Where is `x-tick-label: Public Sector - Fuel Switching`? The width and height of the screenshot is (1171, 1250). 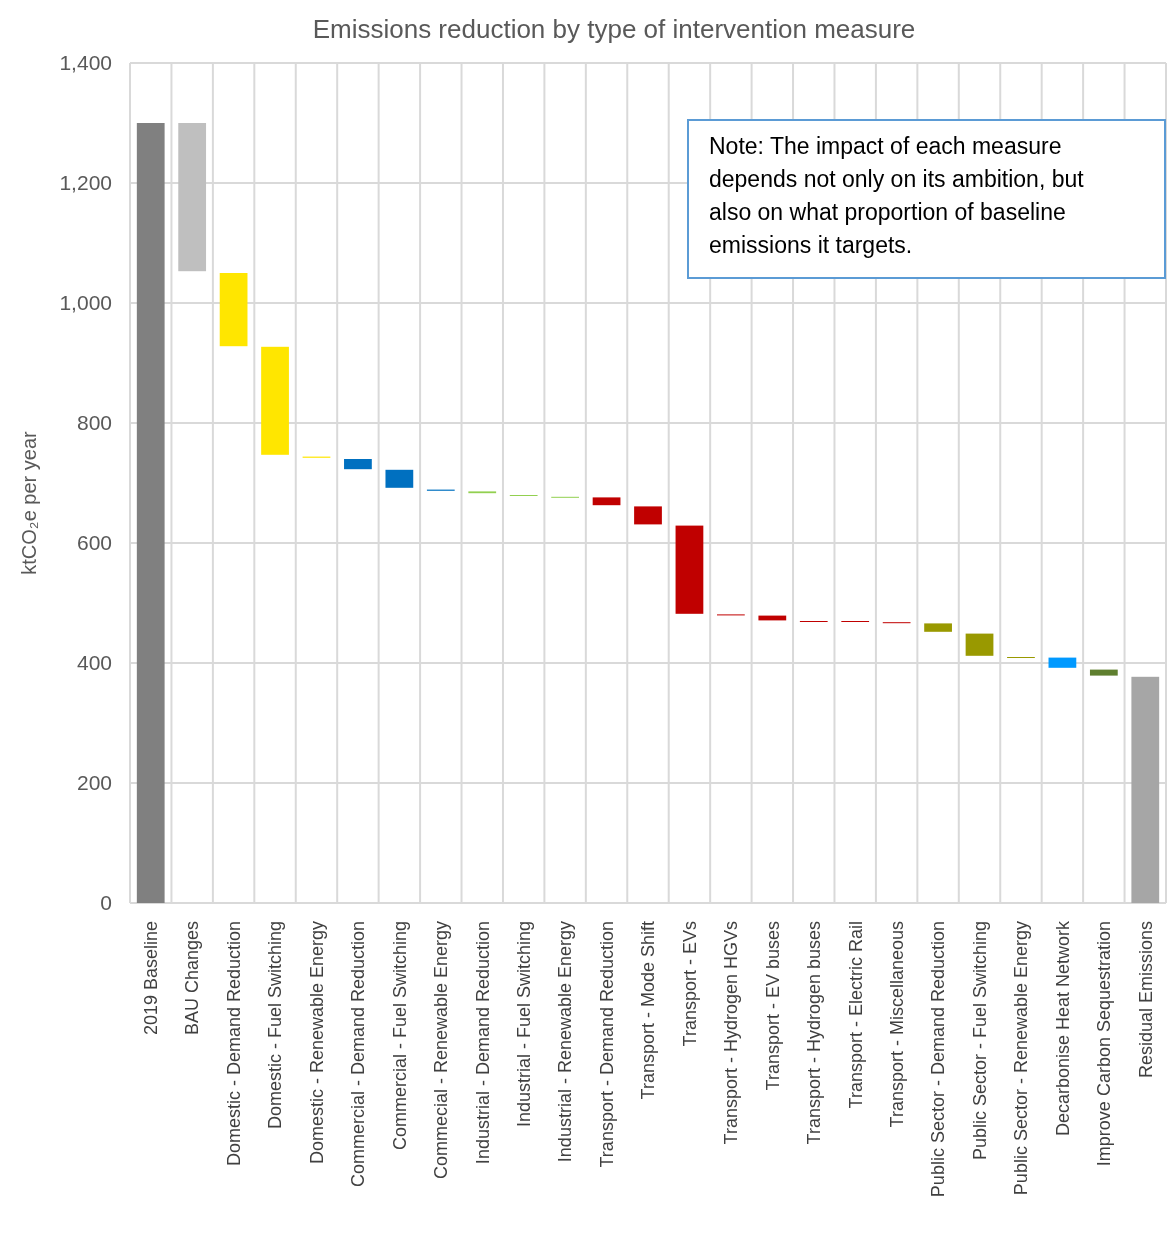
x-tick-label: Public Sector - Fuel Switching is located at coordinates (979, 1041).